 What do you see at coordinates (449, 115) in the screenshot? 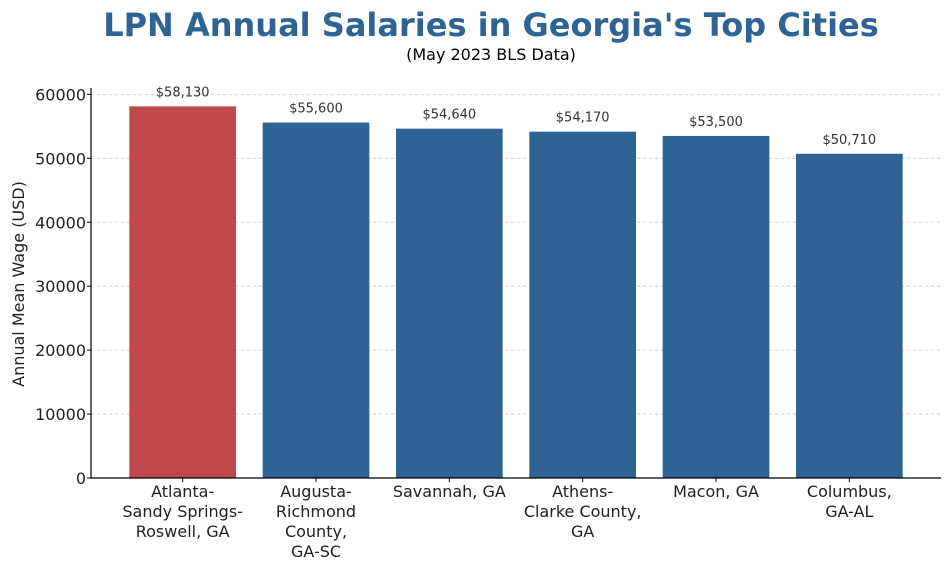
I see `data-label: $54,640` at bounding box center [449, 115].